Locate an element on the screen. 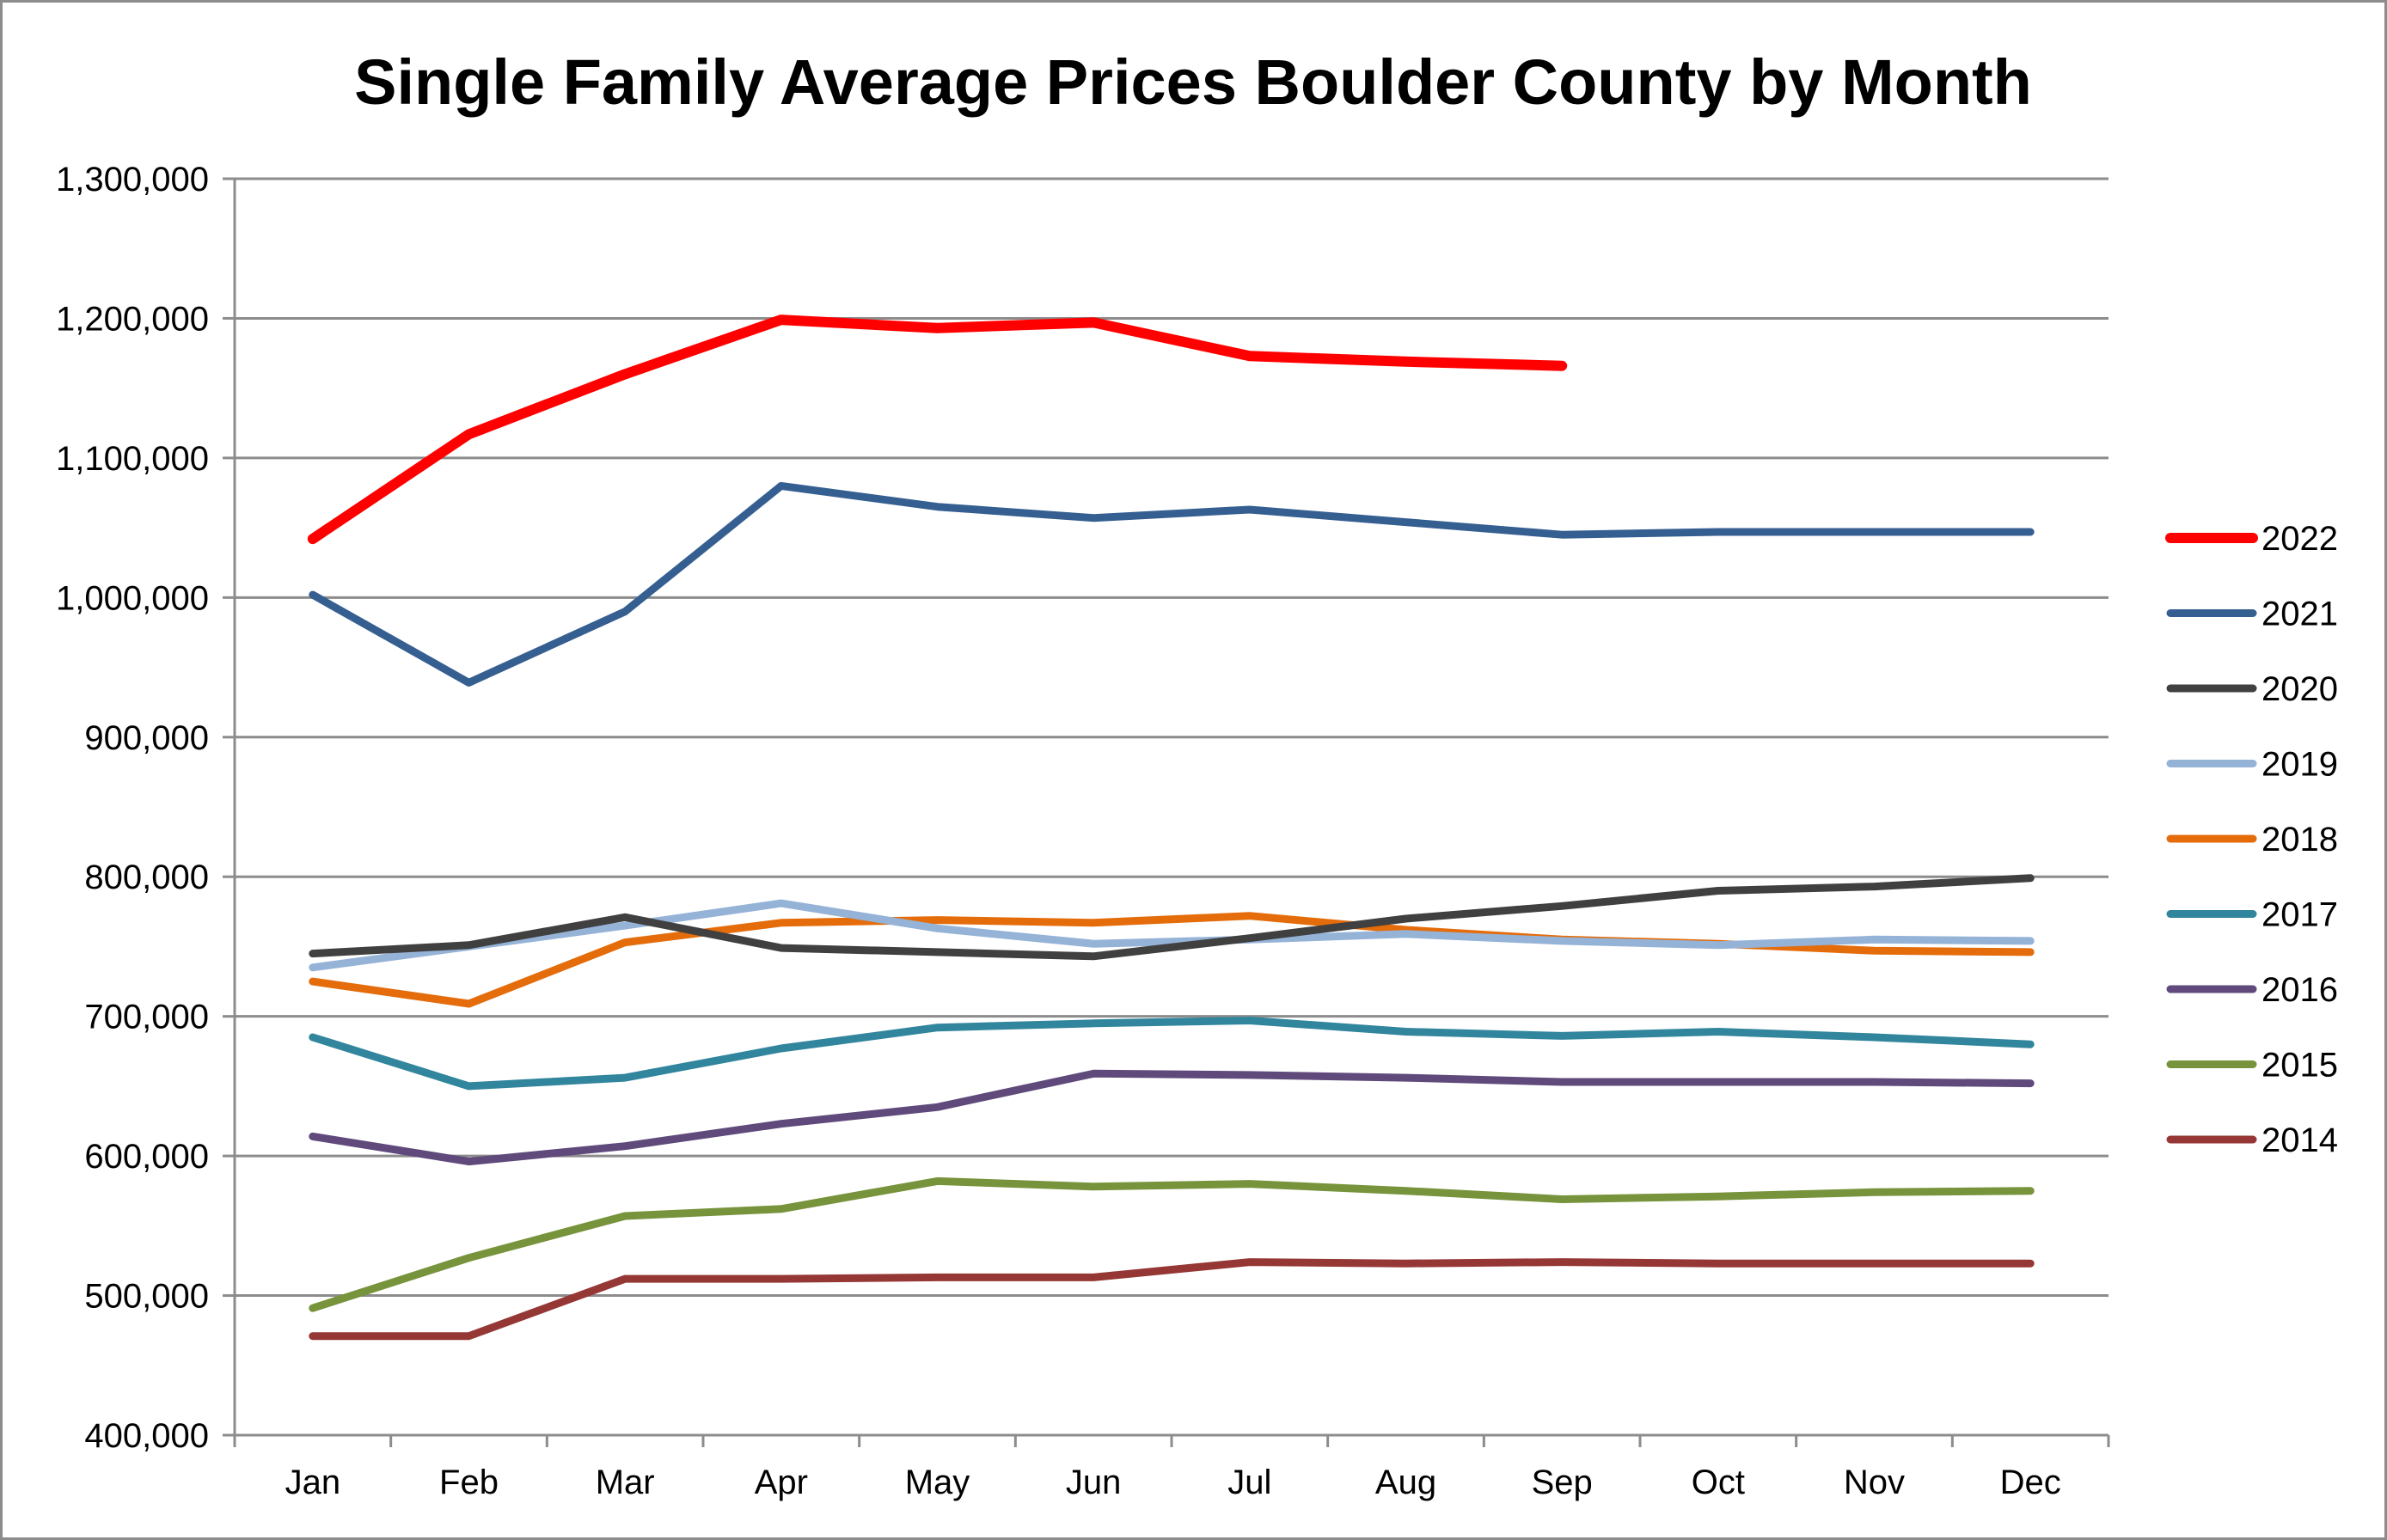 The width and height of the screenshot is (2387, 1540). series-line-2016 is located at coordinates (1172, 1117).